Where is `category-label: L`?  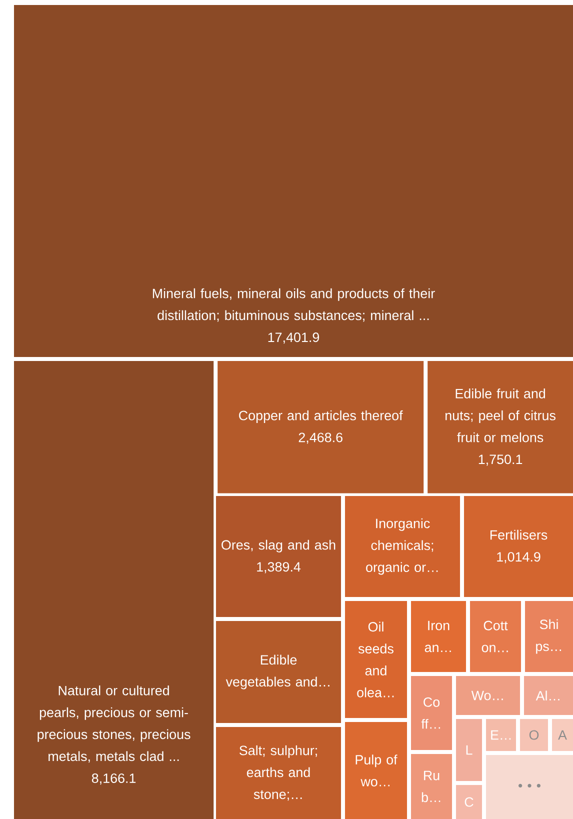
category-label: L is located at coordinates (469, 750).